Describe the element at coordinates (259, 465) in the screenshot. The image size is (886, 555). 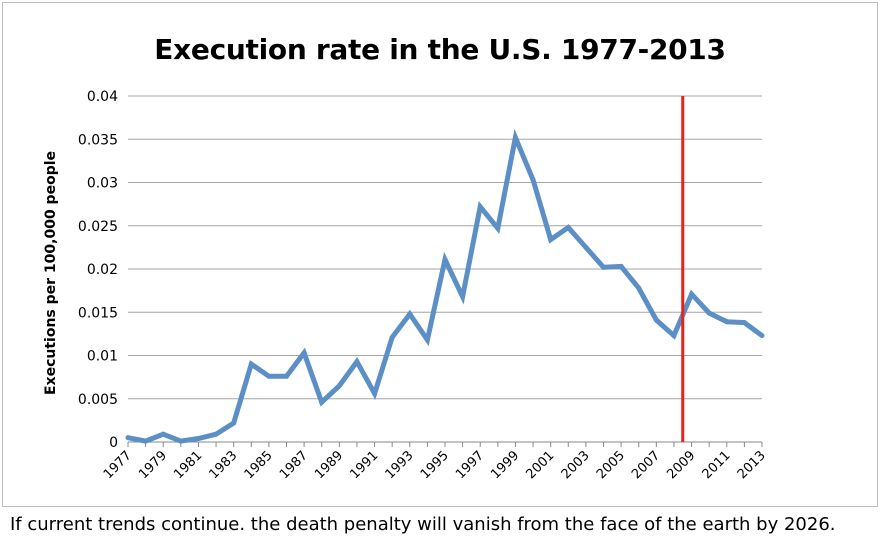
I see `x-tick-label: 1985` at that location.